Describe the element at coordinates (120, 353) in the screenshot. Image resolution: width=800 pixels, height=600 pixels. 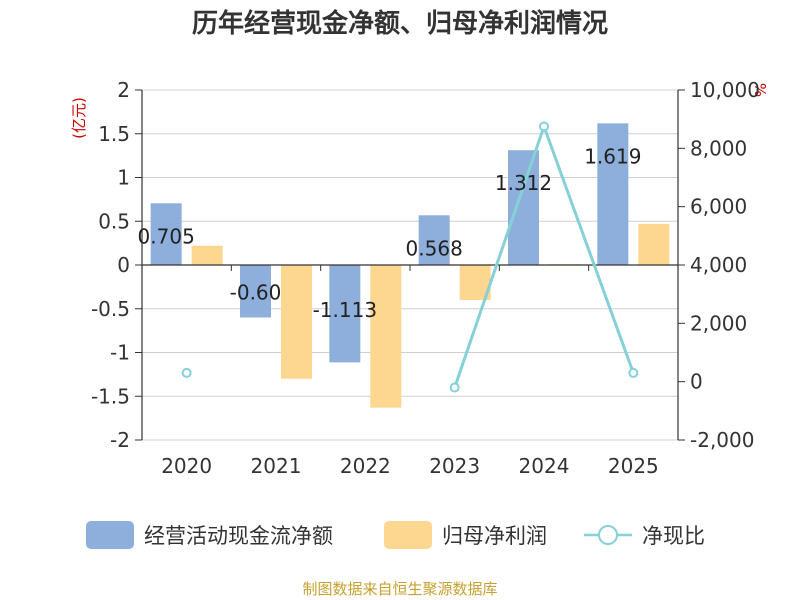
I see `left-axis-tick-label: -1` at that location.